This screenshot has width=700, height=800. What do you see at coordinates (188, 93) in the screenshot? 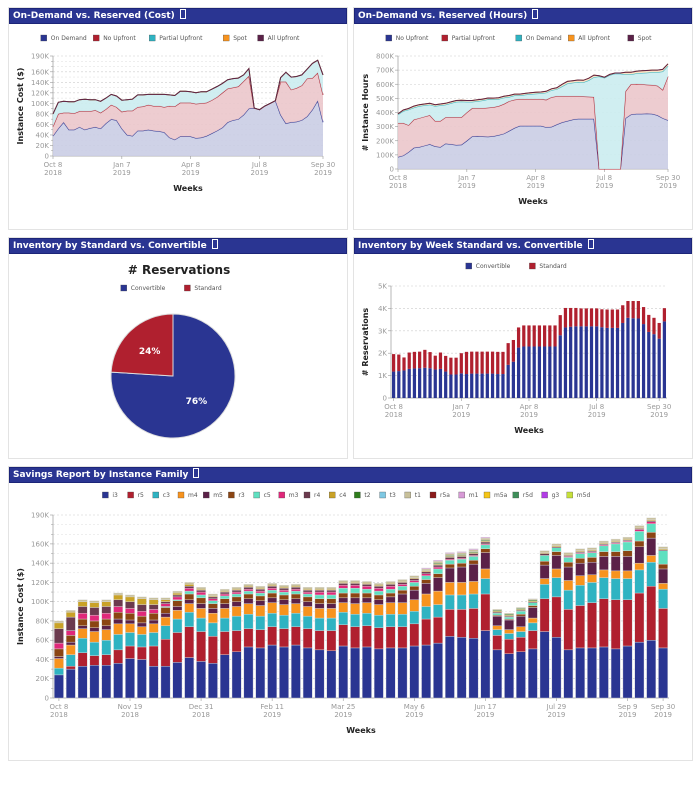
I see `area-partial-upfront` at bounding box center [188, 93].